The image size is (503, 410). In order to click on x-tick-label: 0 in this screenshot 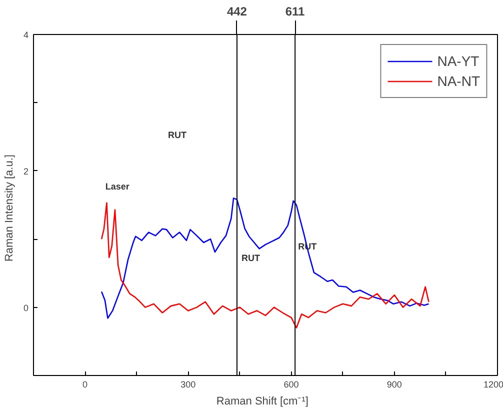, I will do `click(85, 385)`.